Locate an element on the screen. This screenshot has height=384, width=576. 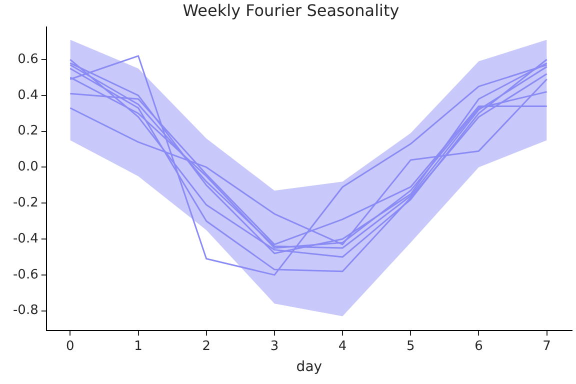
y-tick-label: 0.6 is located at coordinates (28, 59).